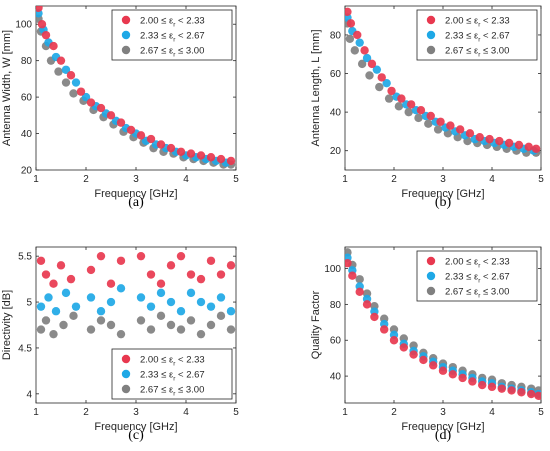 The image size is (550, 451). Describe the element at coordinates (29, 394) in the screenshot. I see `y-tick-label: 4` at that location.